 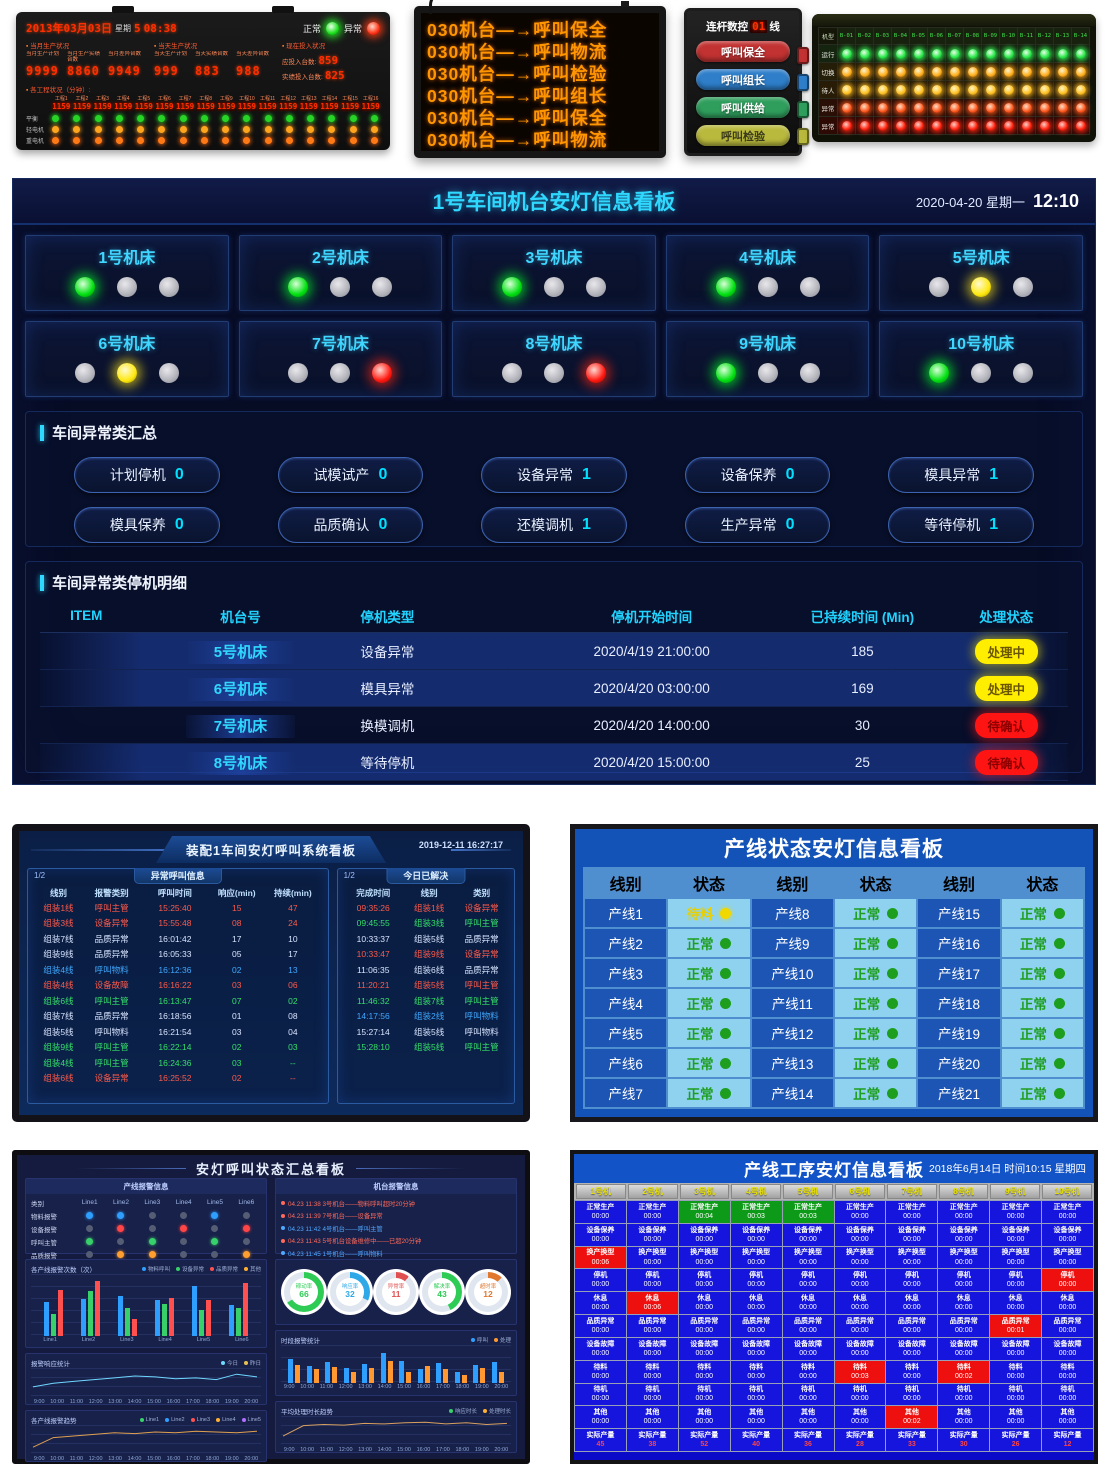 I want to click on donut-chart: 解决率 43, so click(x=442, y=1292).